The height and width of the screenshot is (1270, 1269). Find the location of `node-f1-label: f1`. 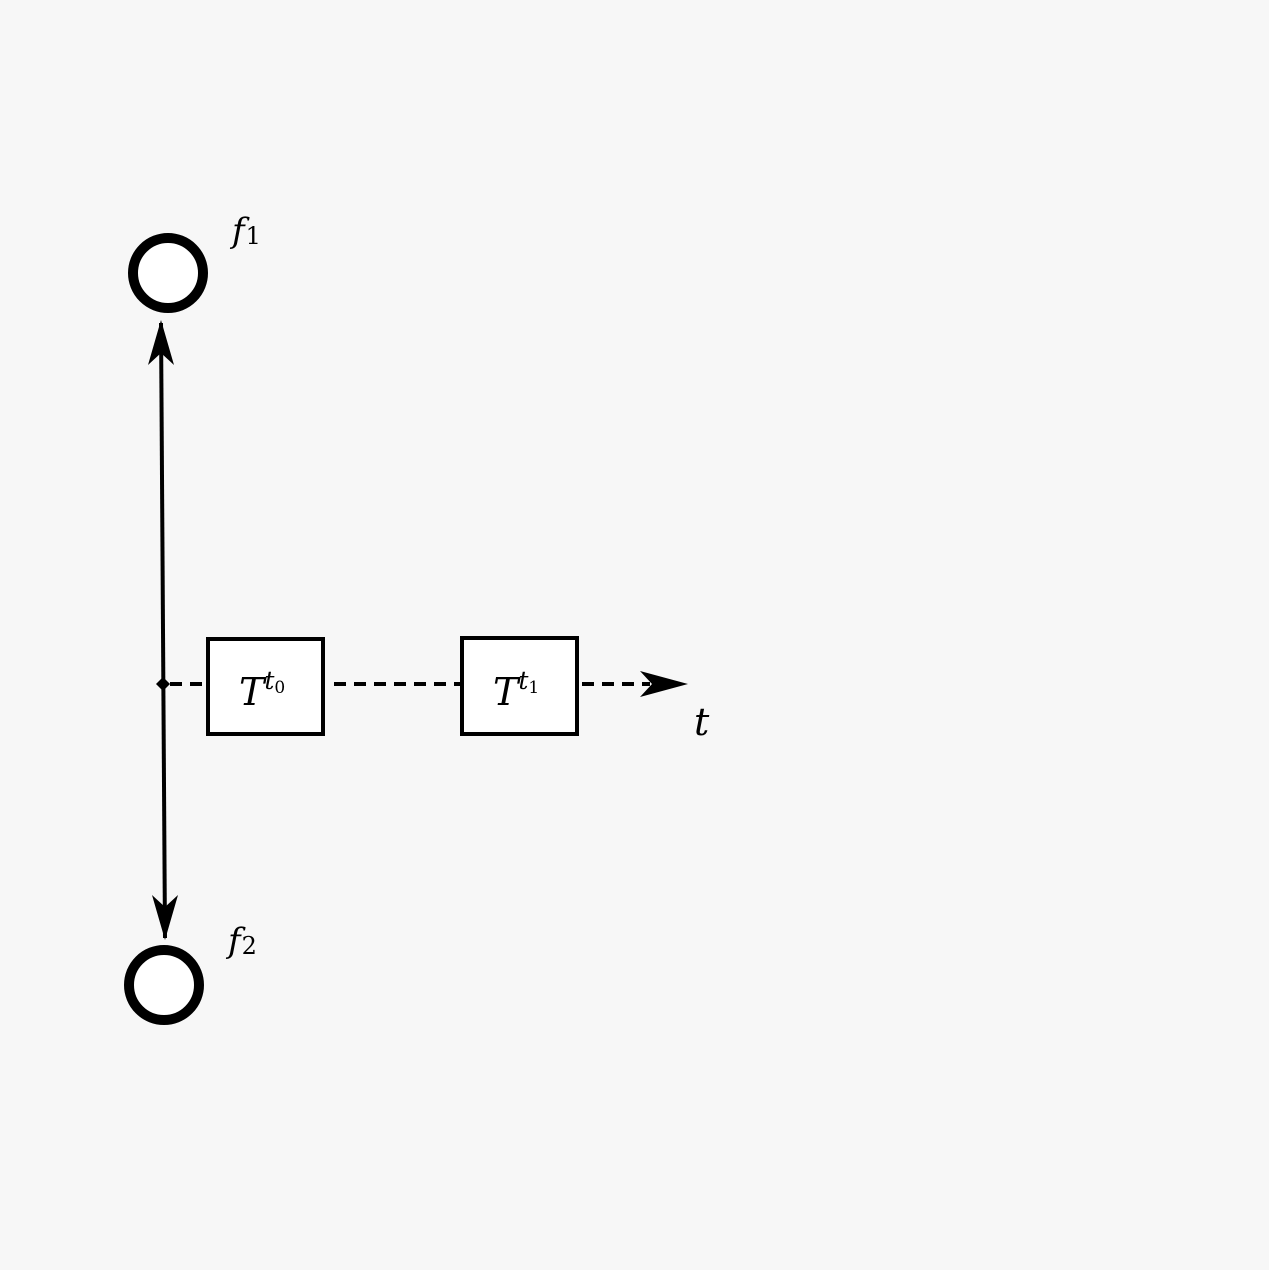

node-f1-label: f1 is located at coordinates (245, 231).